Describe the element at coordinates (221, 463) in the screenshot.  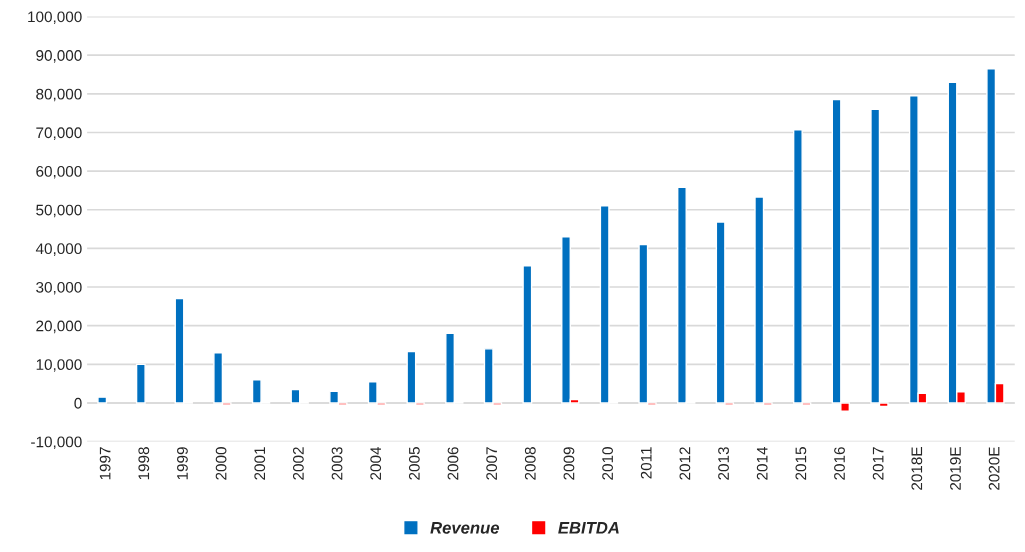
I see `x-tick-label: 2000` at that location.